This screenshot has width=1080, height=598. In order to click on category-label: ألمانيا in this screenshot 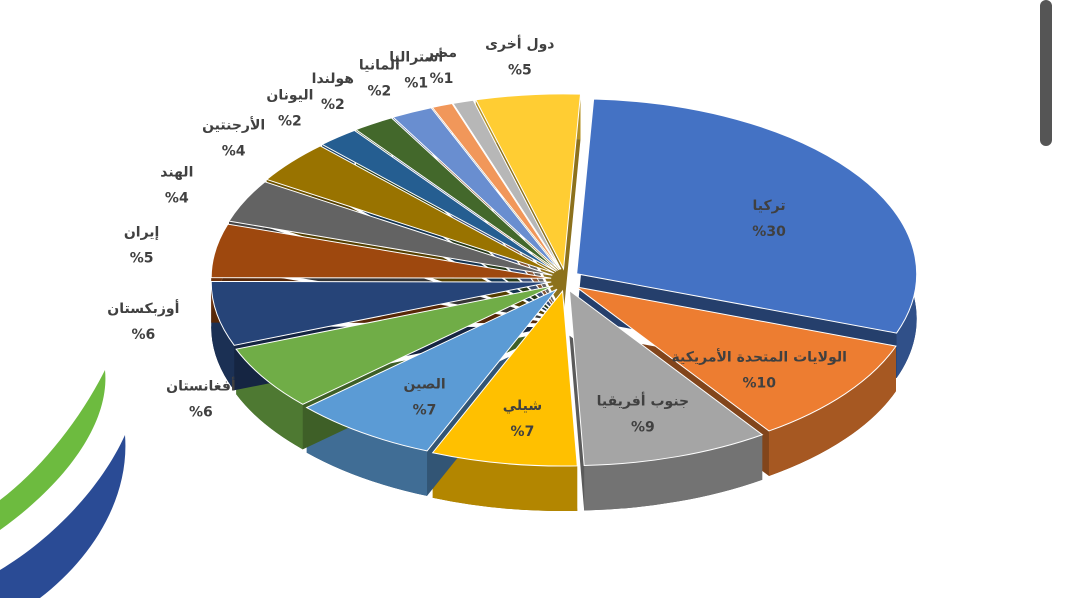, I will do `click(379, 64)`.